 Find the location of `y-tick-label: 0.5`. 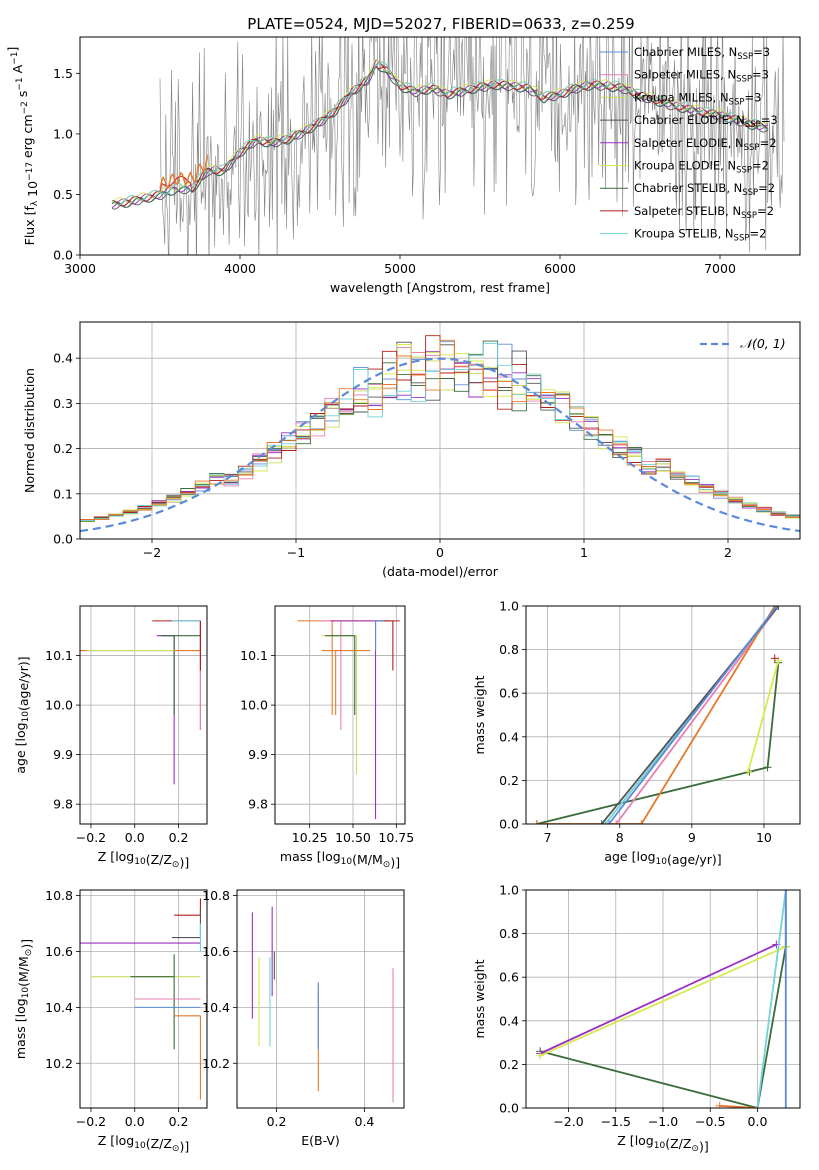

y-tick-label: 0.5 is located at coordinates (63, 194).